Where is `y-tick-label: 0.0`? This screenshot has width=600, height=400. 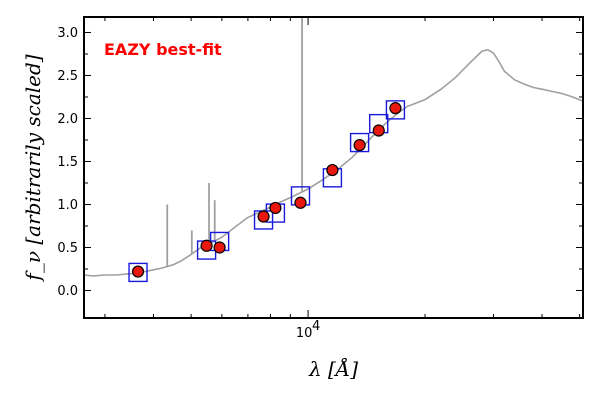 y-tick-label: 0.0 is located at coordinates (67, 291).